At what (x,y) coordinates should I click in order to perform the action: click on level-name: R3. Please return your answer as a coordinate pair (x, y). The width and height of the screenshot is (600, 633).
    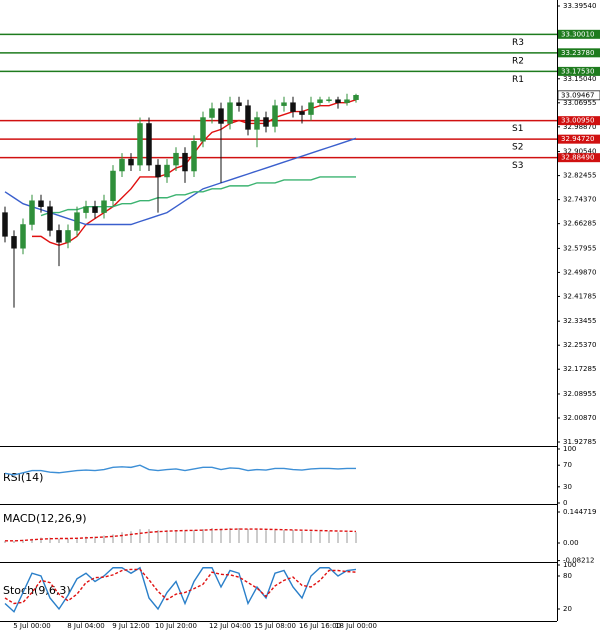
    Looking at the image, I should click on (518, 43).